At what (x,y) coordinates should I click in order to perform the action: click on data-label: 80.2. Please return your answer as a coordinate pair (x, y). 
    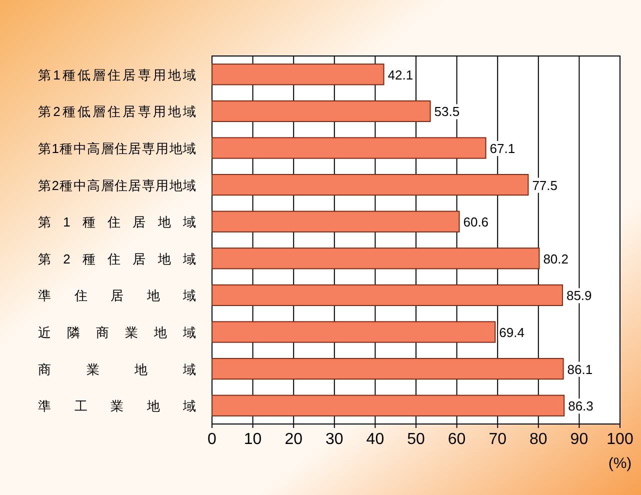
    Looking at the image, I should click on (556, 258).